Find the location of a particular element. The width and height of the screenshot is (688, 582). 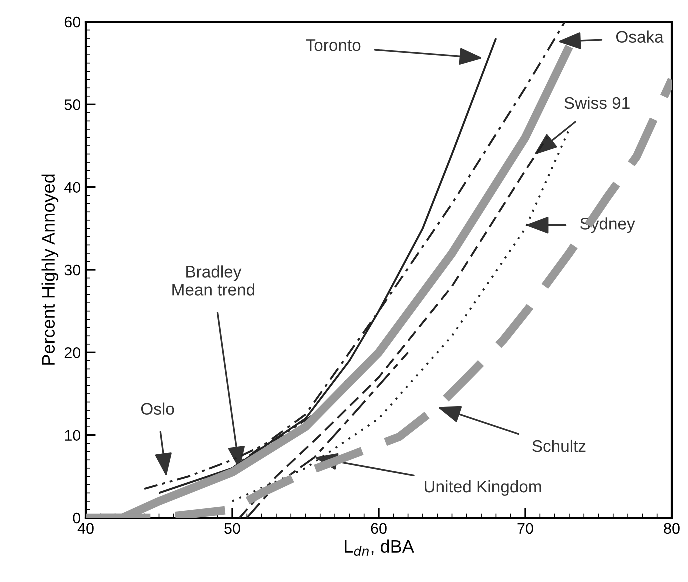

y-tick-label: 20 is located at coordinates (72, 353).